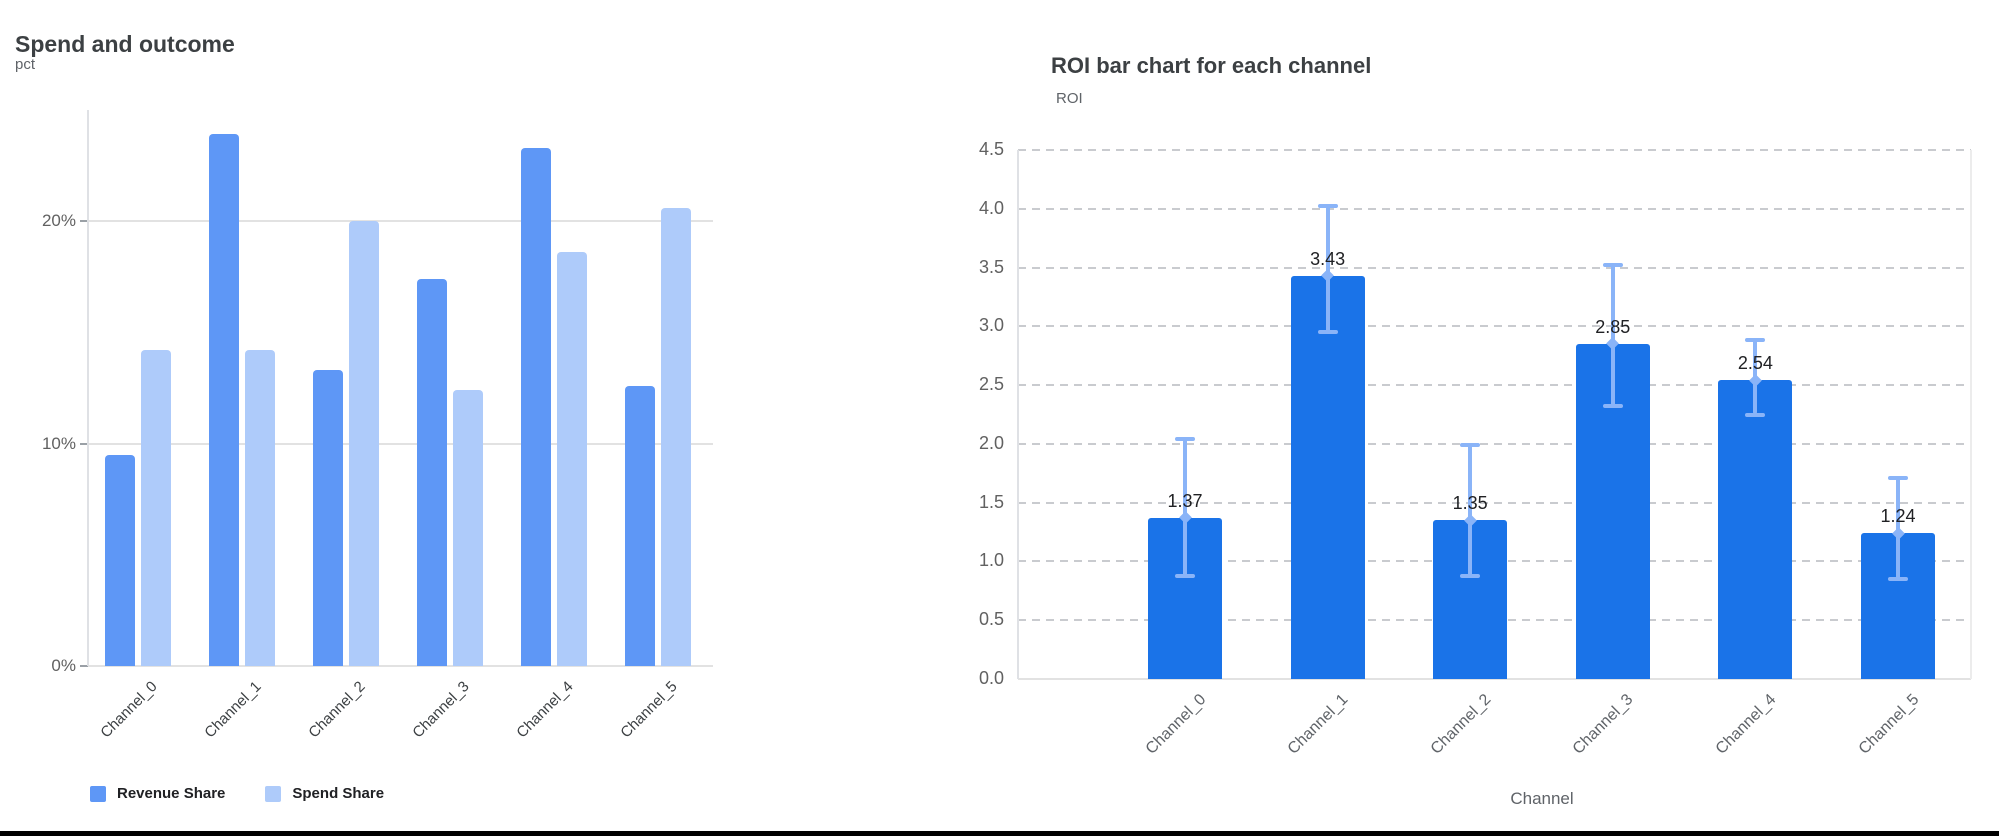 This screenshot has height=838, width=1999. What do you see at coordinates (156, 508) in the screenshot?
I see `bar-channel_0-spend-share` at bounding box center [156, 508].